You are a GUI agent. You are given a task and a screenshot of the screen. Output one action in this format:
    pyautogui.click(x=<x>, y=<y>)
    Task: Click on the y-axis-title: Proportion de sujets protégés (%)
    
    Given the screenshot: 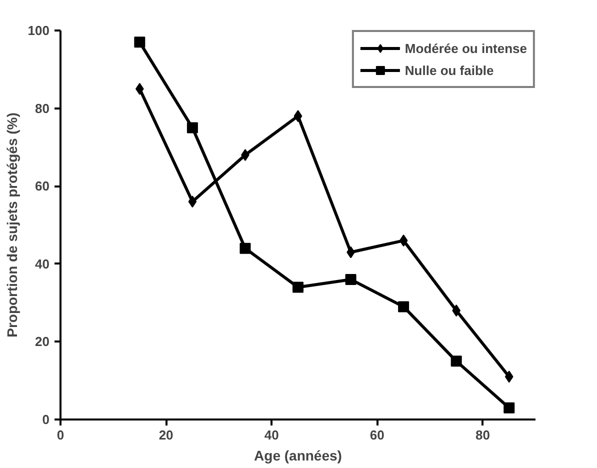 What is the action you would take?
    pyautogui.click(x=12, y=225)
    